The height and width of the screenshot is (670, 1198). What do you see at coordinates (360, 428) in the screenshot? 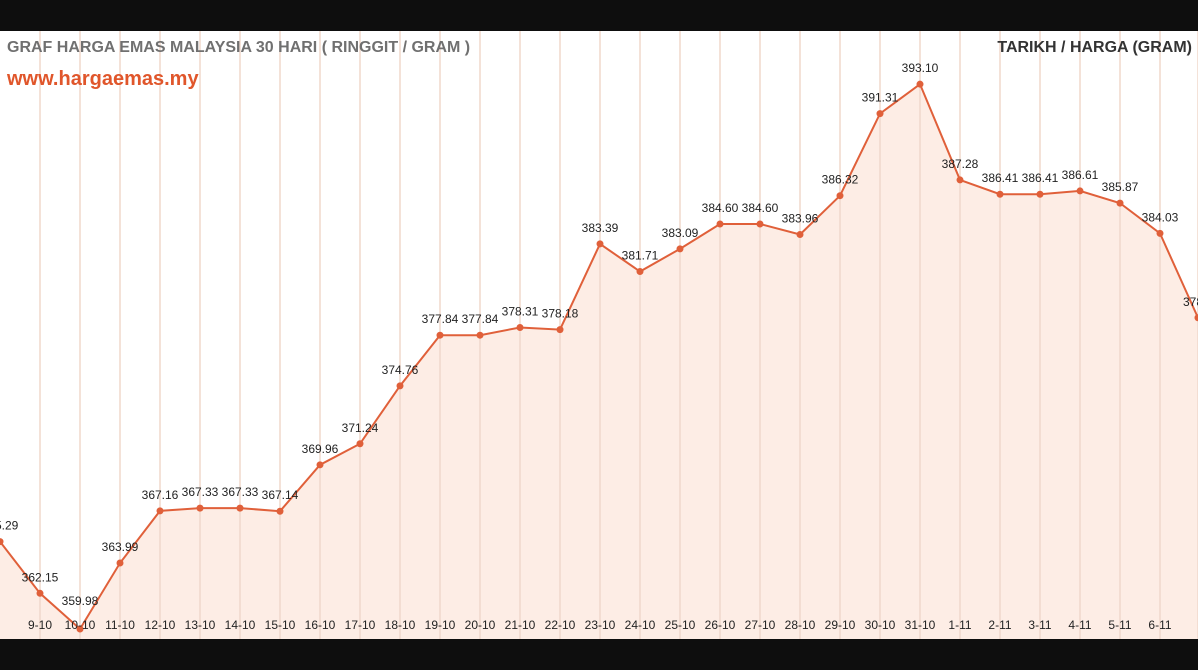
I see `data-label: 371.24` at bounding box center [360, 428].